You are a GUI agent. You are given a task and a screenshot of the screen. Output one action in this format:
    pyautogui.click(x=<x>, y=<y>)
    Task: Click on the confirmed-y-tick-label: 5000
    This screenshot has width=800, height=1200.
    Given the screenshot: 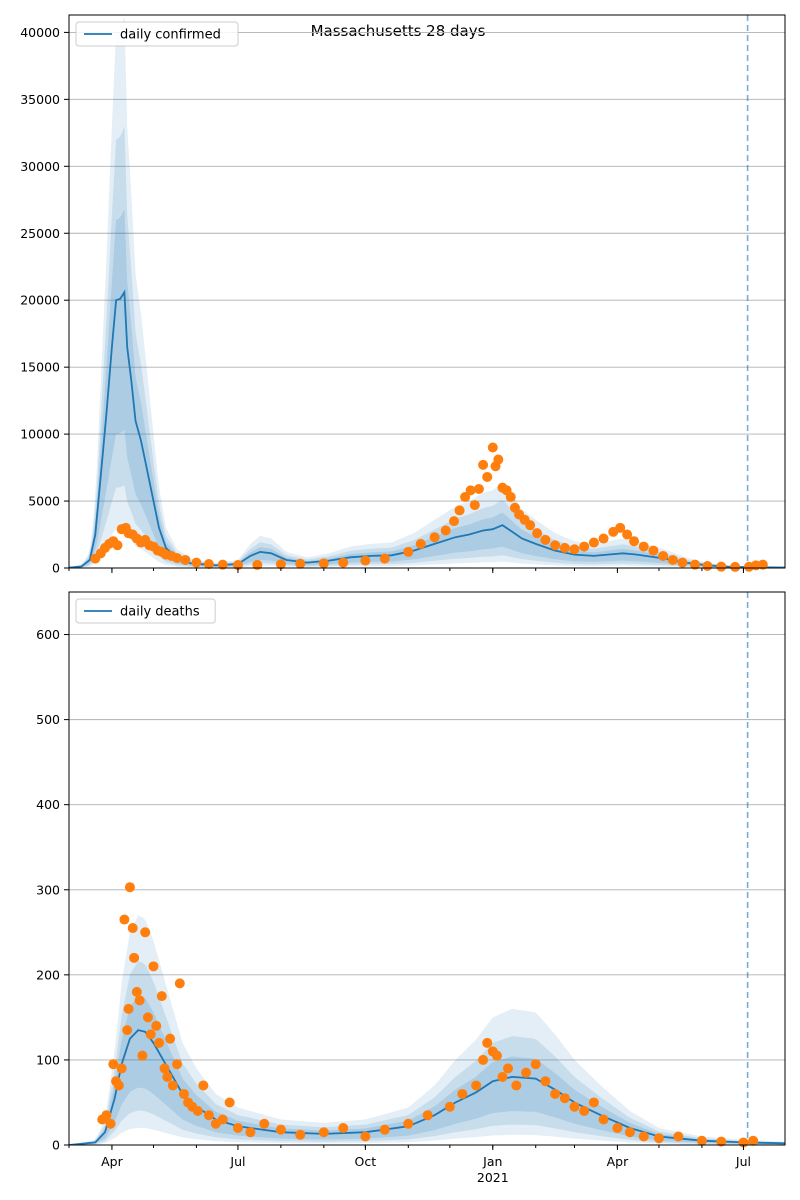 What is the action you would take?
    pyautogui.click(x=44, y=501)
    